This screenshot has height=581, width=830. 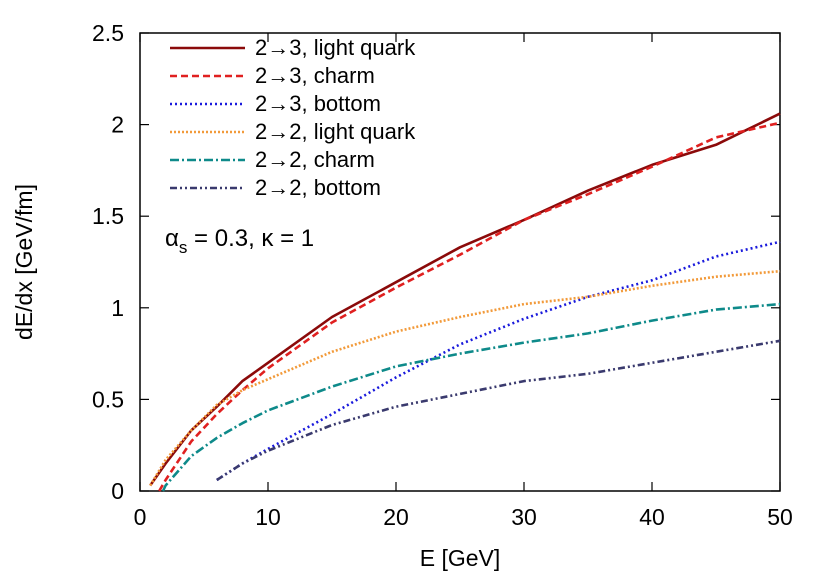 I want to click on legend-label-2: 2→3, charm, so click(x=315, y=75).